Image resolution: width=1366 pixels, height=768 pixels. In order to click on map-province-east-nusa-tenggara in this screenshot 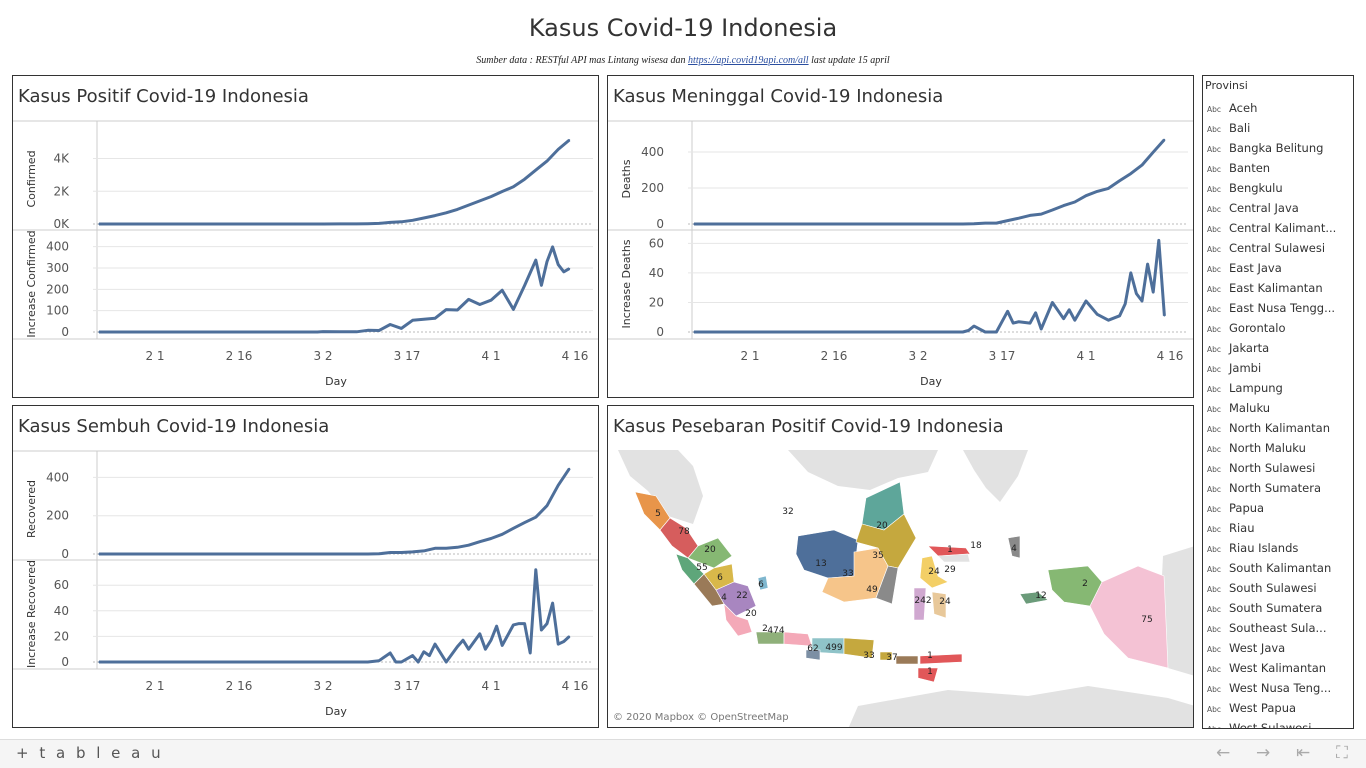, I will do `click(940, 668)`.